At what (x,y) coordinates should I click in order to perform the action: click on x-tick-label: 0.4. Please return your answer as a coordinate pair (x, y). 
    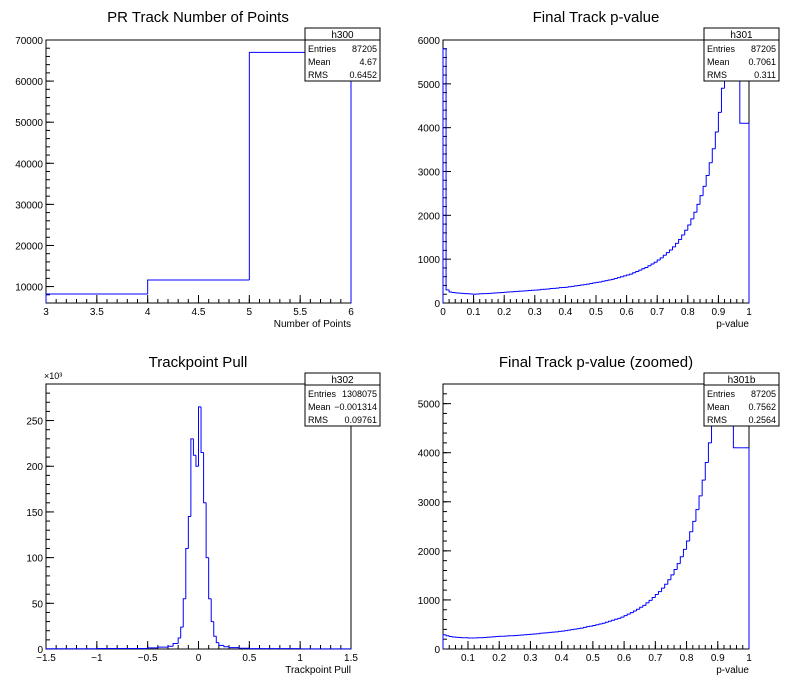
    Looking at the image, I should click on (565, 312).